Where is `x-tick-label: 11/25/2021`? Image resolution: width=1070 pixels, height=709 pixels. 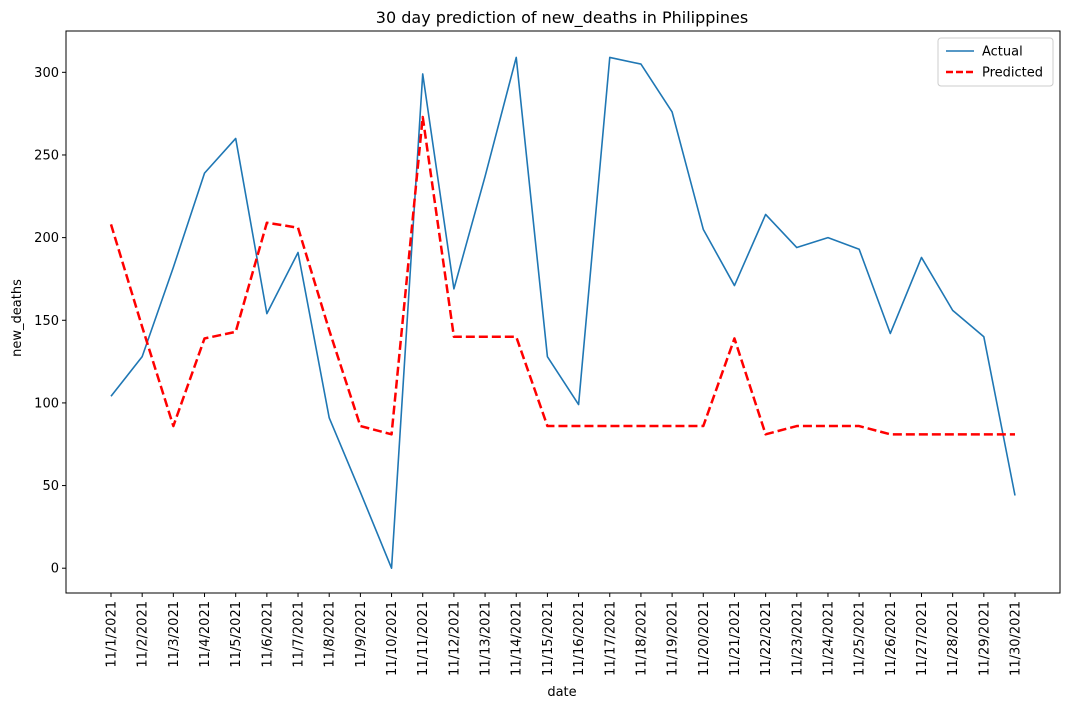
x-tick-label: 11/25/2021 is located at coordinates (860, 638).